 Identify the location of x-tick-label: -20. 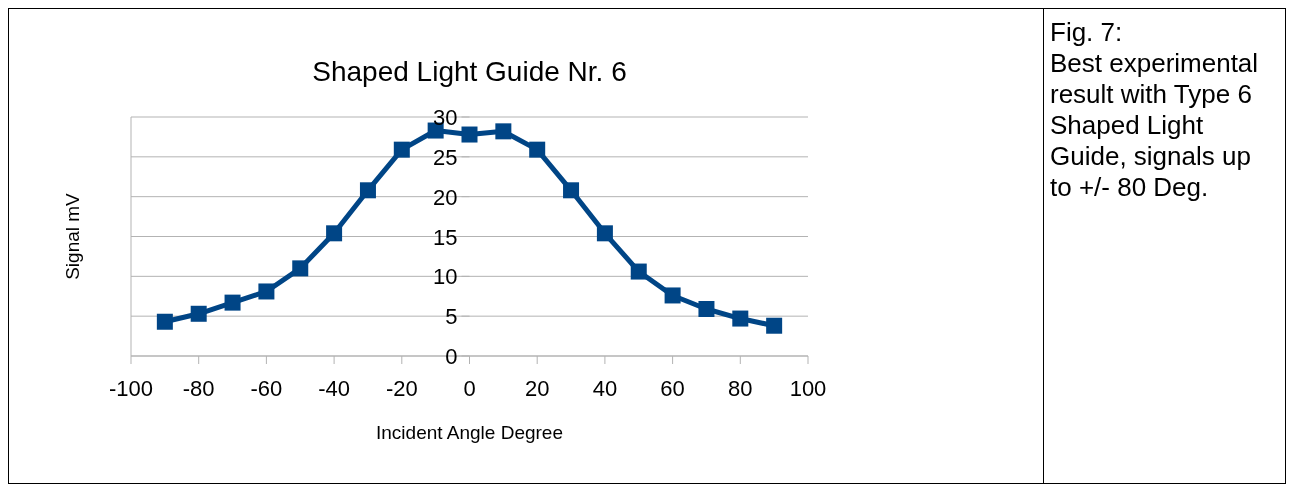
(401, 388).